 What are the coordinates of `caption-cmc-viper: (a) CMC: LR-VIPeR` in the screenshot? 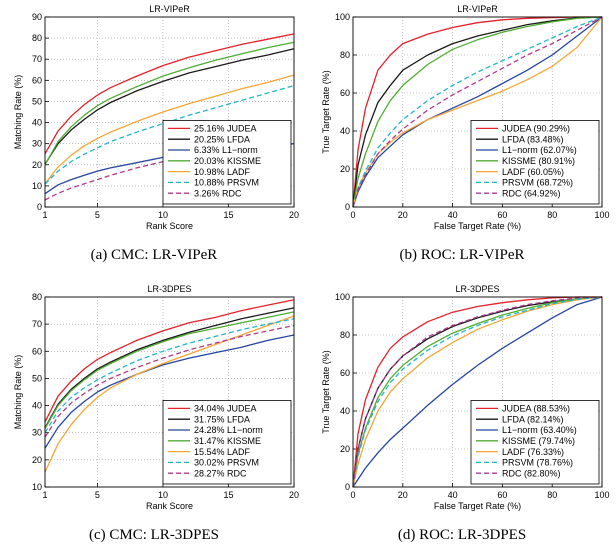 It's located at (154, 255).